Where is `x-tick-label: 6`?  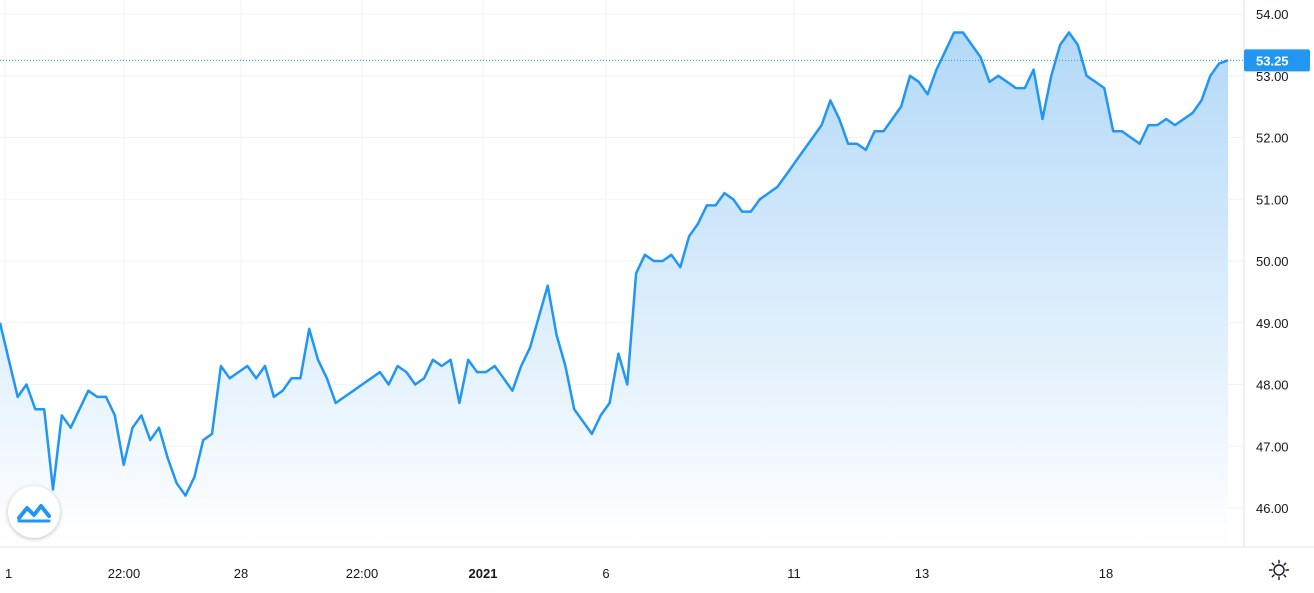 x-tick-label: 6 is located at coordinates (605, 573).